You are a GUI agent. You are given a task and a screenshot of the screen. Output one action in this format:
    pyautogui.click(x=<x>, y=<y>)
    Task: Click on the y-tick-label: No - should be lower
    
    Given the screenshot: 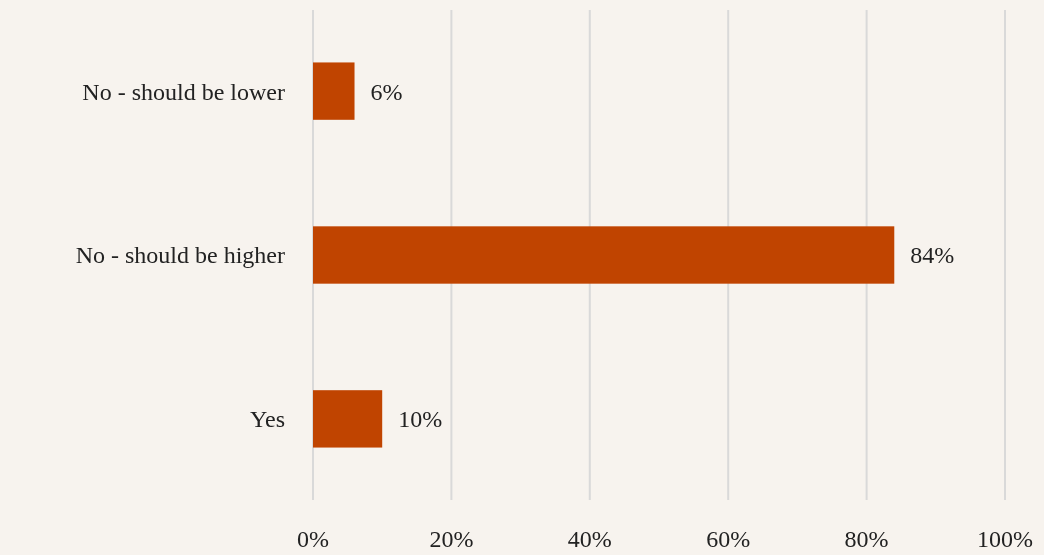 What is the action you would take?
    pyautogui.click(x=183, y=91)
    